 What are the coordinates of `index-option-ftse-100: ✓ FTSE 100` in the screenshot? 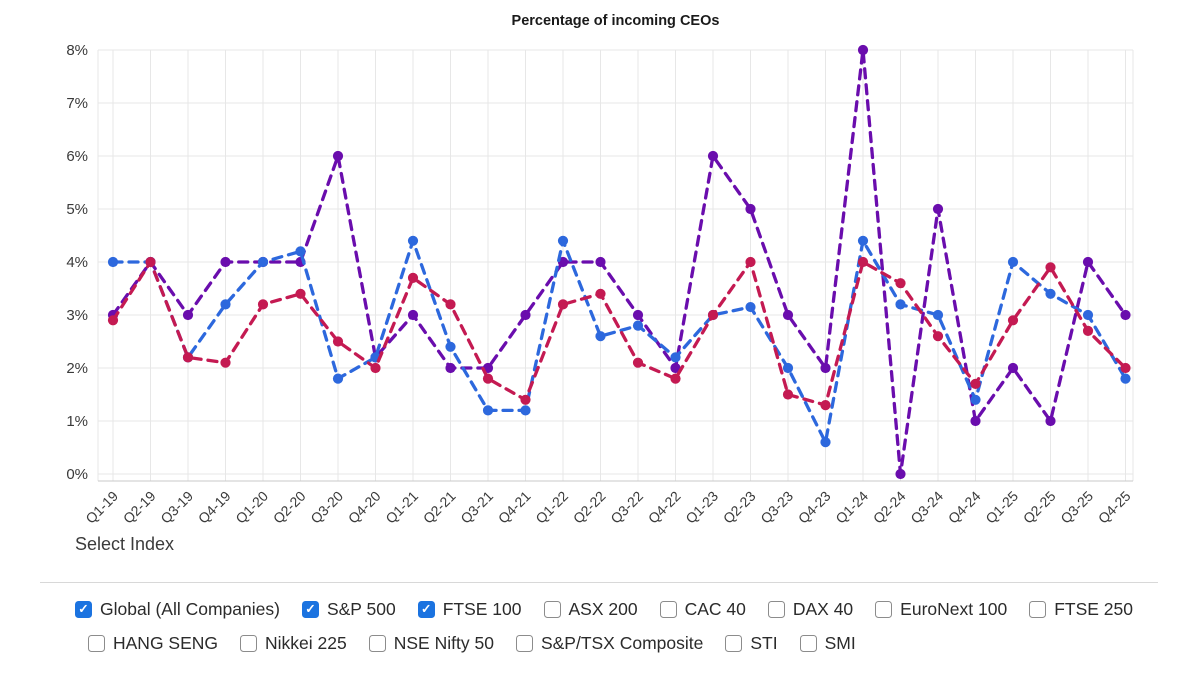 It's located at (469, 609).